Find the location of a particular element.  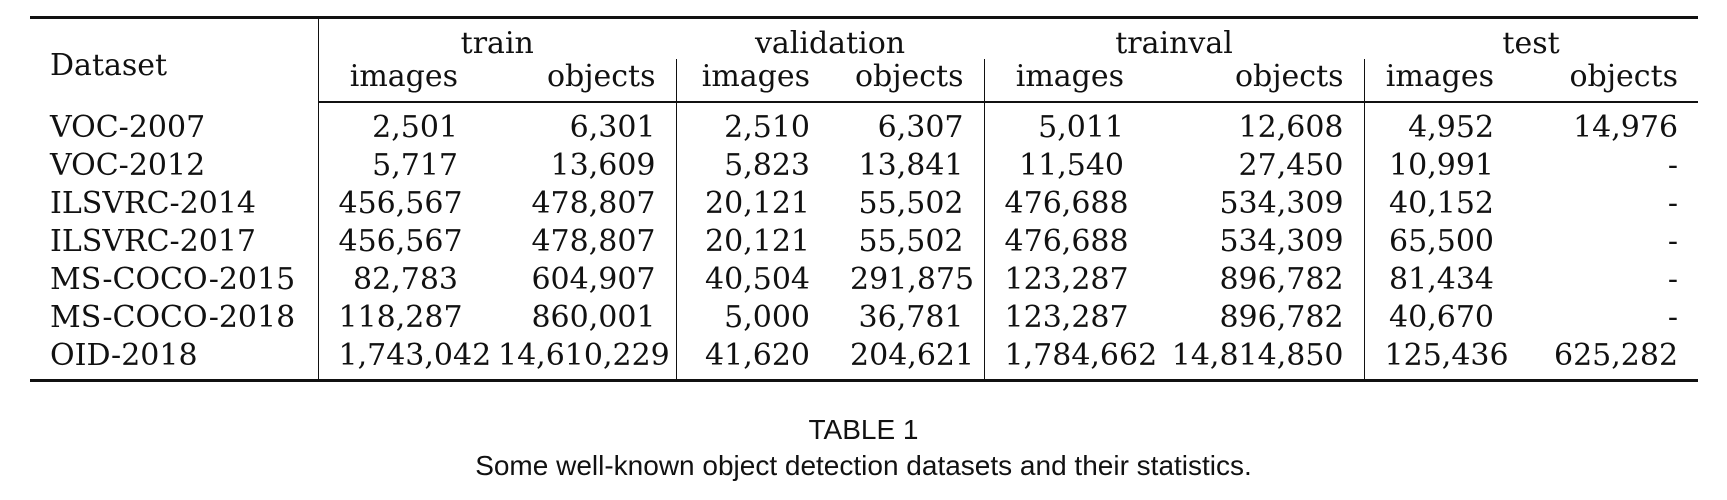

table-cell: 125,436 is located at coordinates (1439, 359).